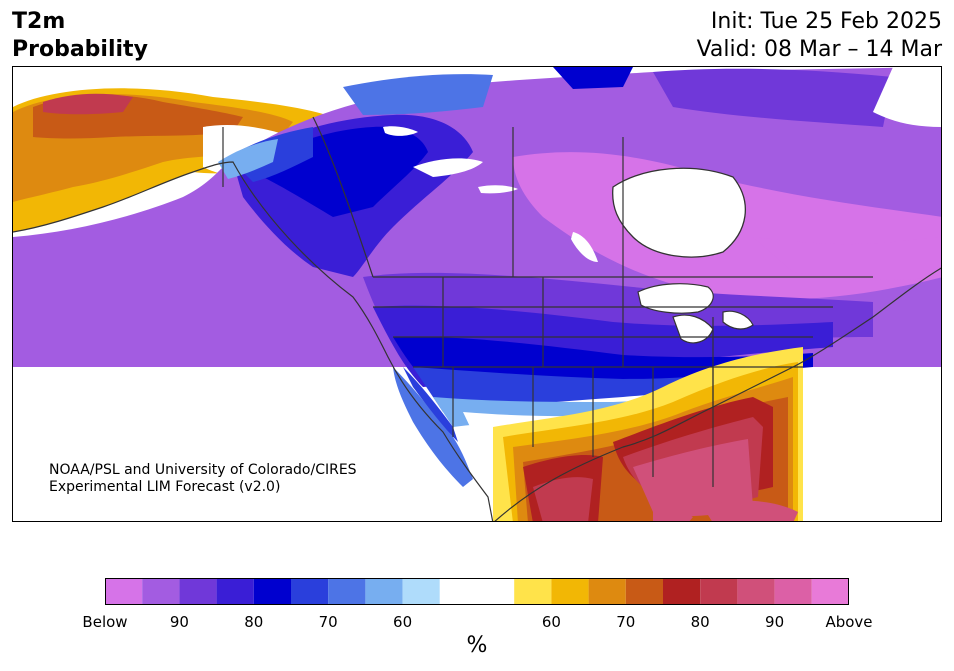  Describe the element at coordinates (626, 622) in the screenshot. I see `colorbar-label-6: 70` at that location.